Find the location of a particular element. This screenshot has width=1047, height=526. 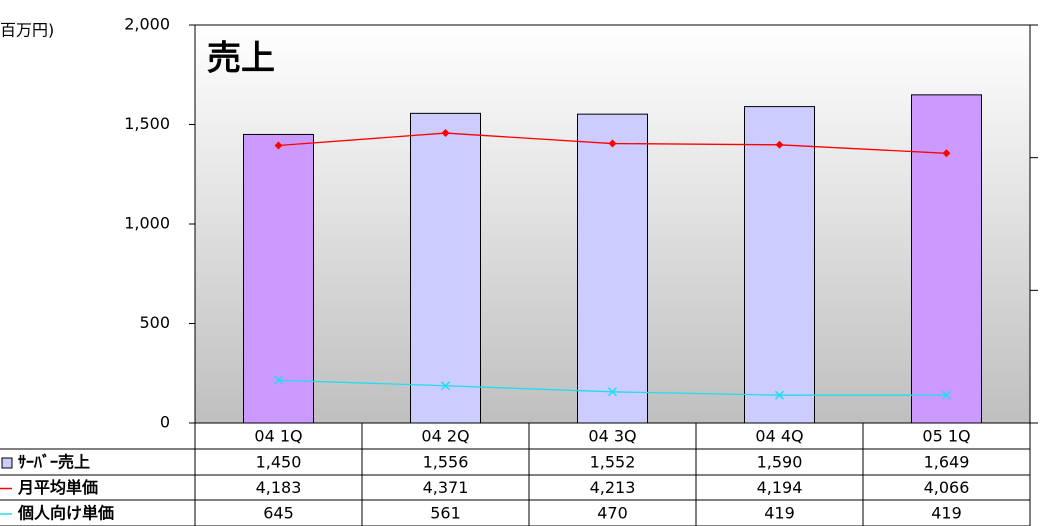

y-tick-label: 2,000 is located at coordinates (147, 24).